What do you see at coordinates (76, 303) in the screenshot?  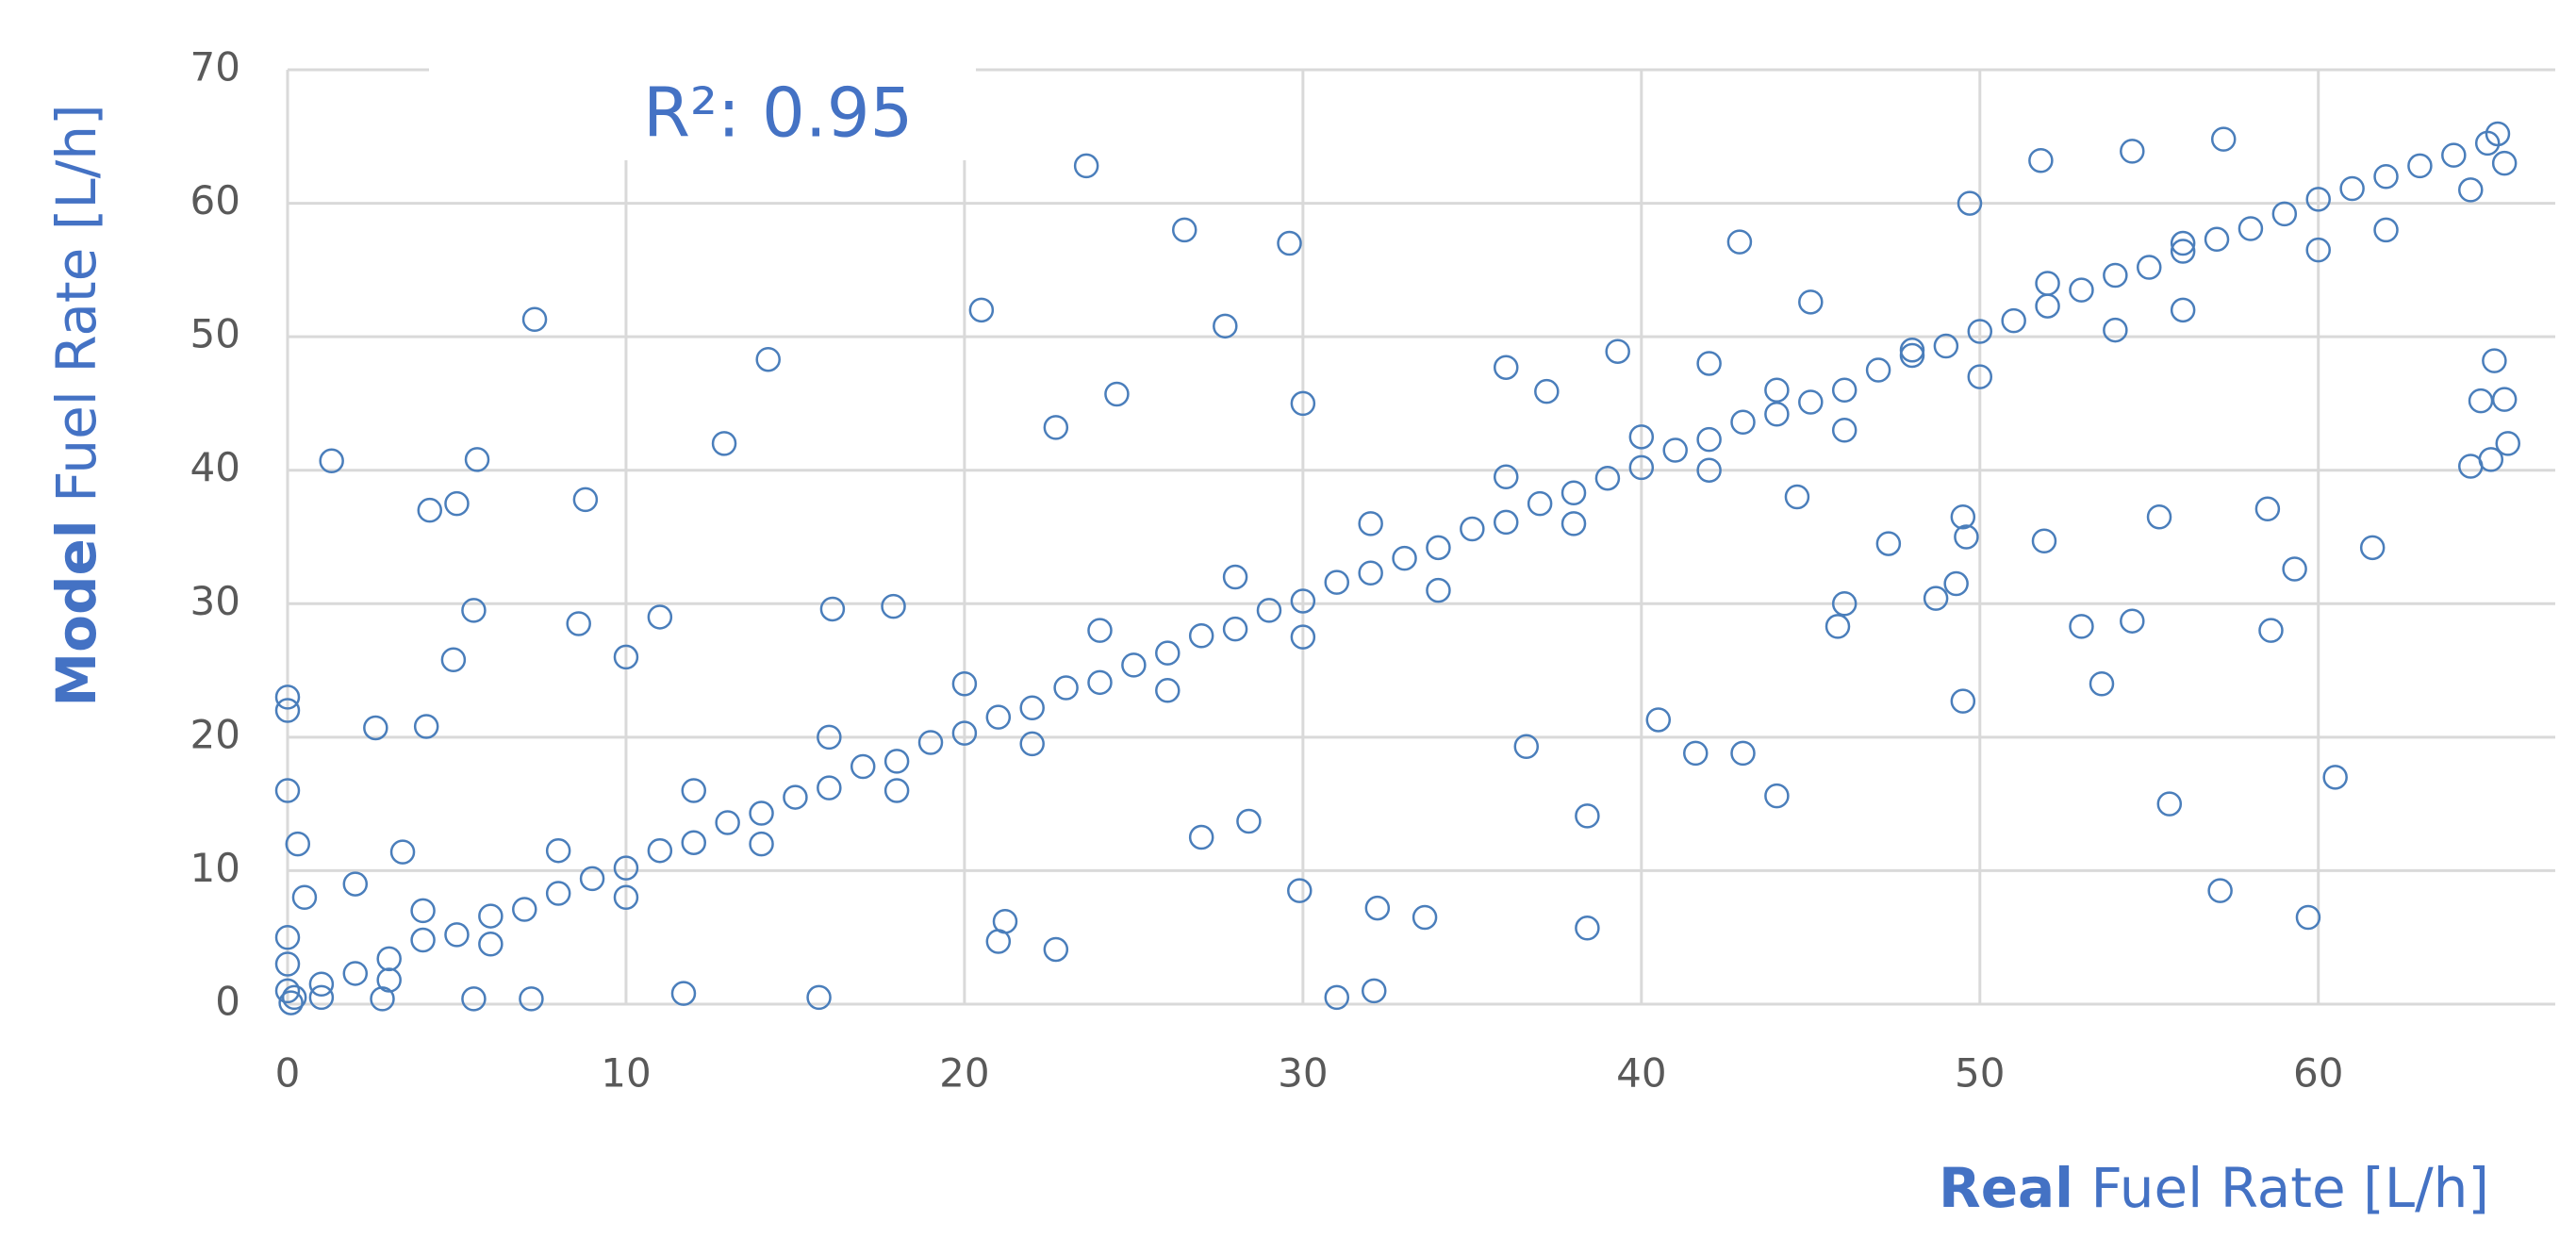 I see `y-axis-label-rest: Fuel Rate [L/h]` at bounding box center [76, 303].